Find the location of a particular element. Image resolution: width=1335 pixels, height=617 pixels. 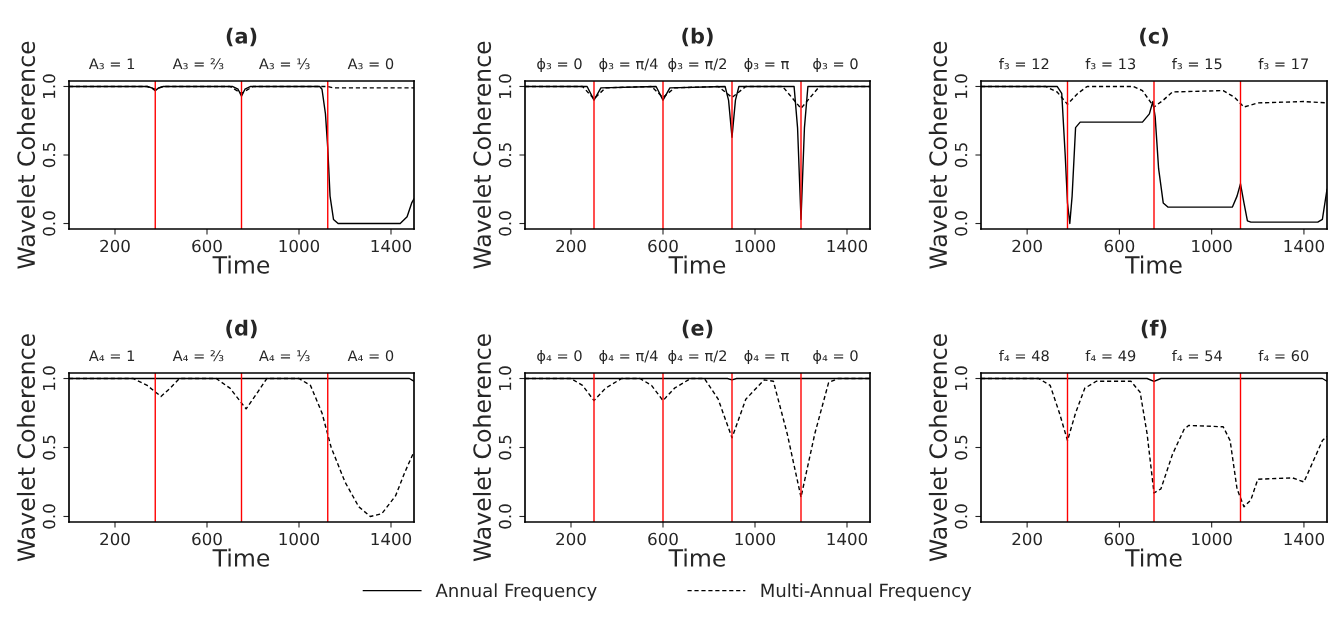

legend-label: Multi-Annual Frequency is located at coordinates (866, 592).